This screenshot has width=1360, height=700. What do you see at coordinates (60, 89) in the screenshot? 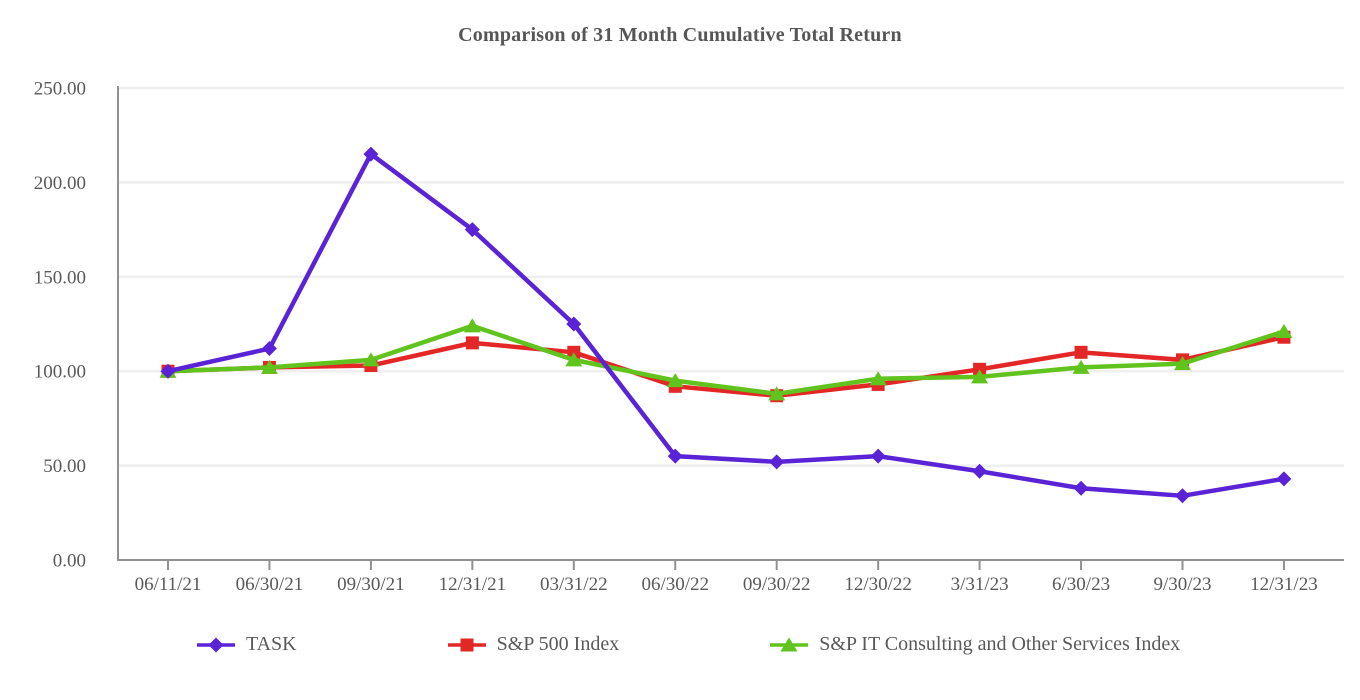
I see `svg-text: 250.00` at bounding box center [60, 89].